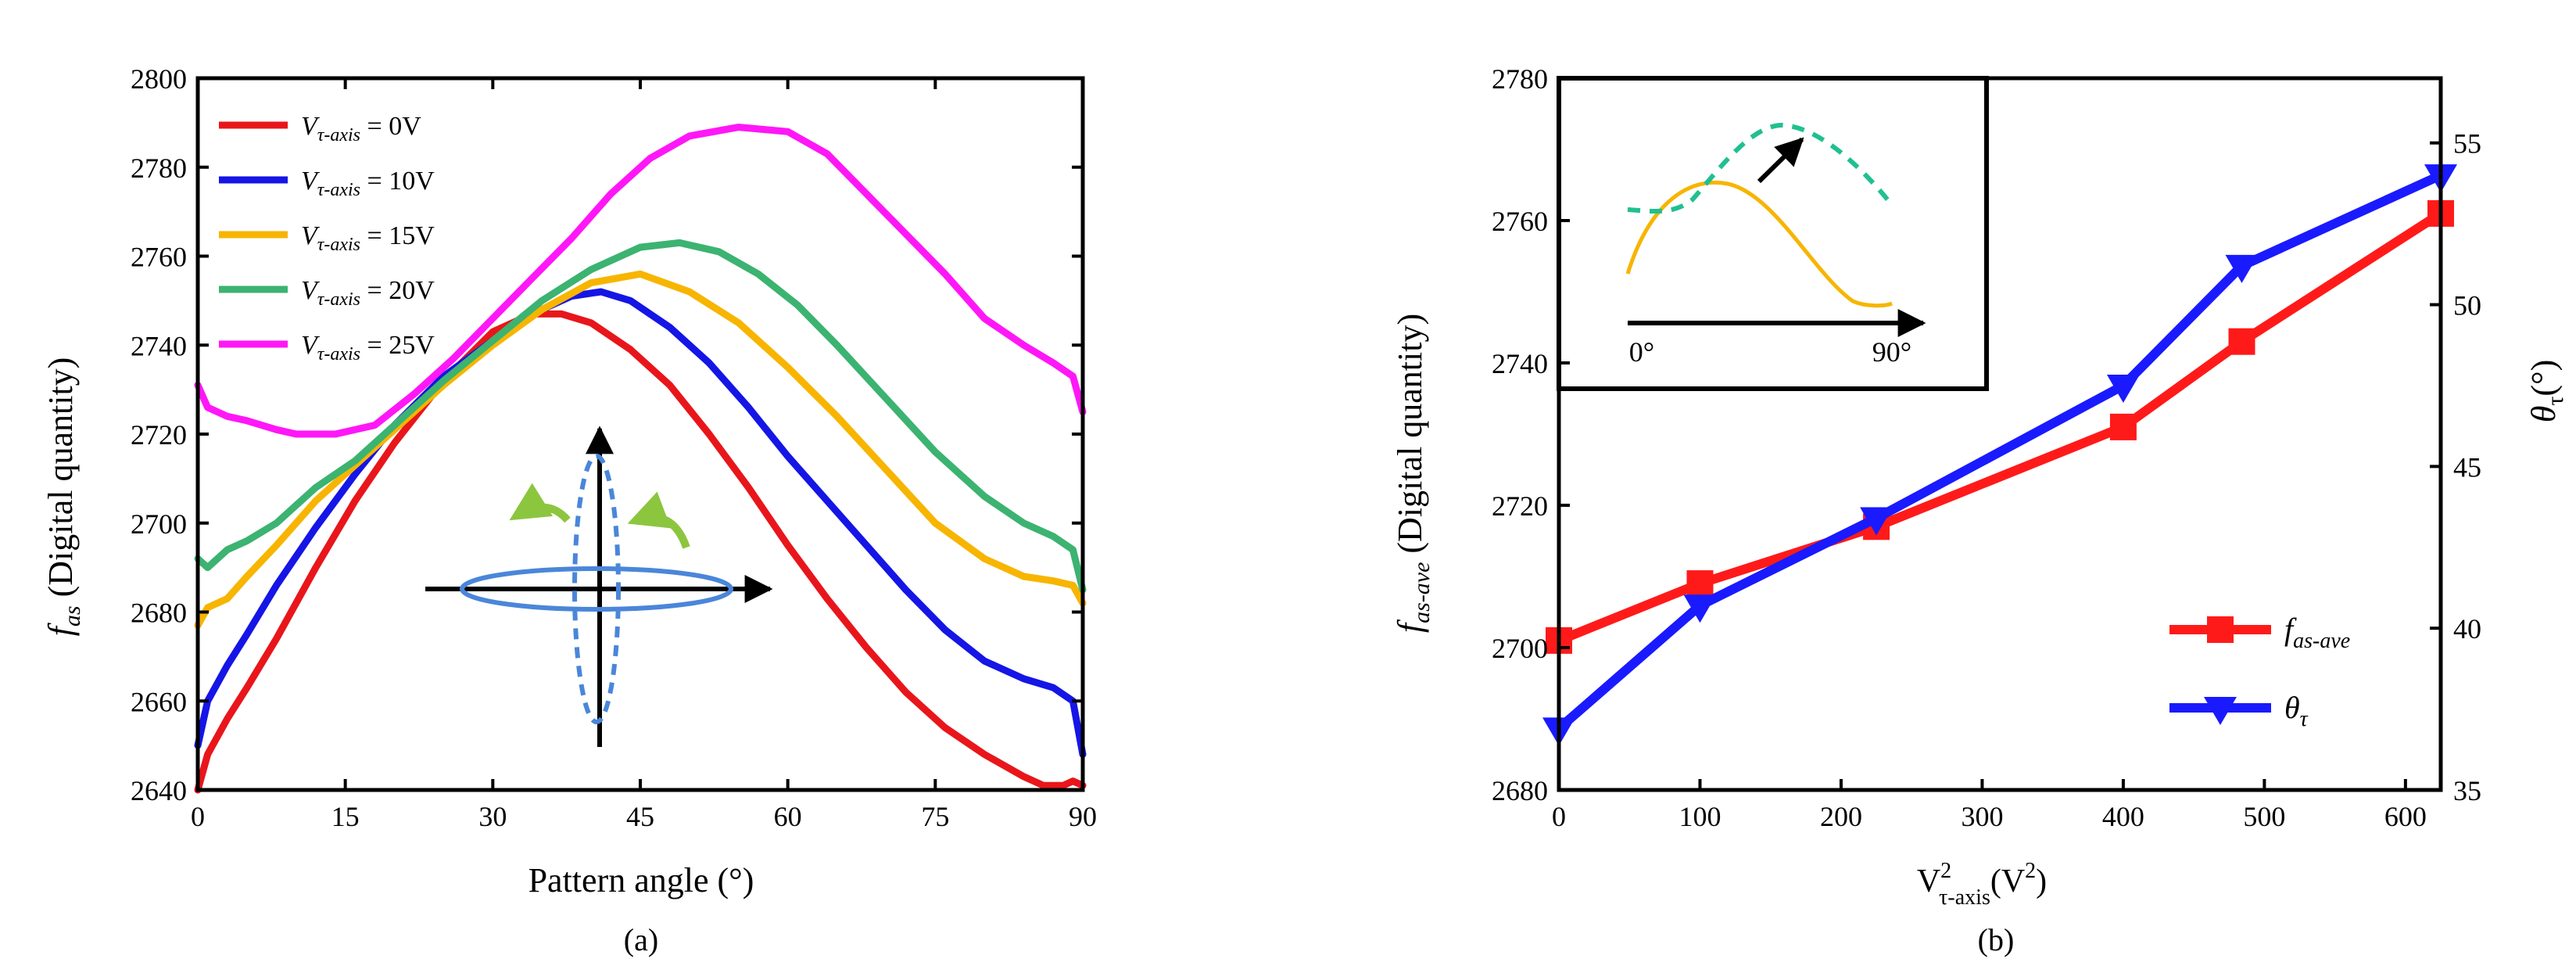 The height and width of the screenshot is (973, 2576). I want to click on panel-b-y2tick-label-1: 40, so click(2467, 628).